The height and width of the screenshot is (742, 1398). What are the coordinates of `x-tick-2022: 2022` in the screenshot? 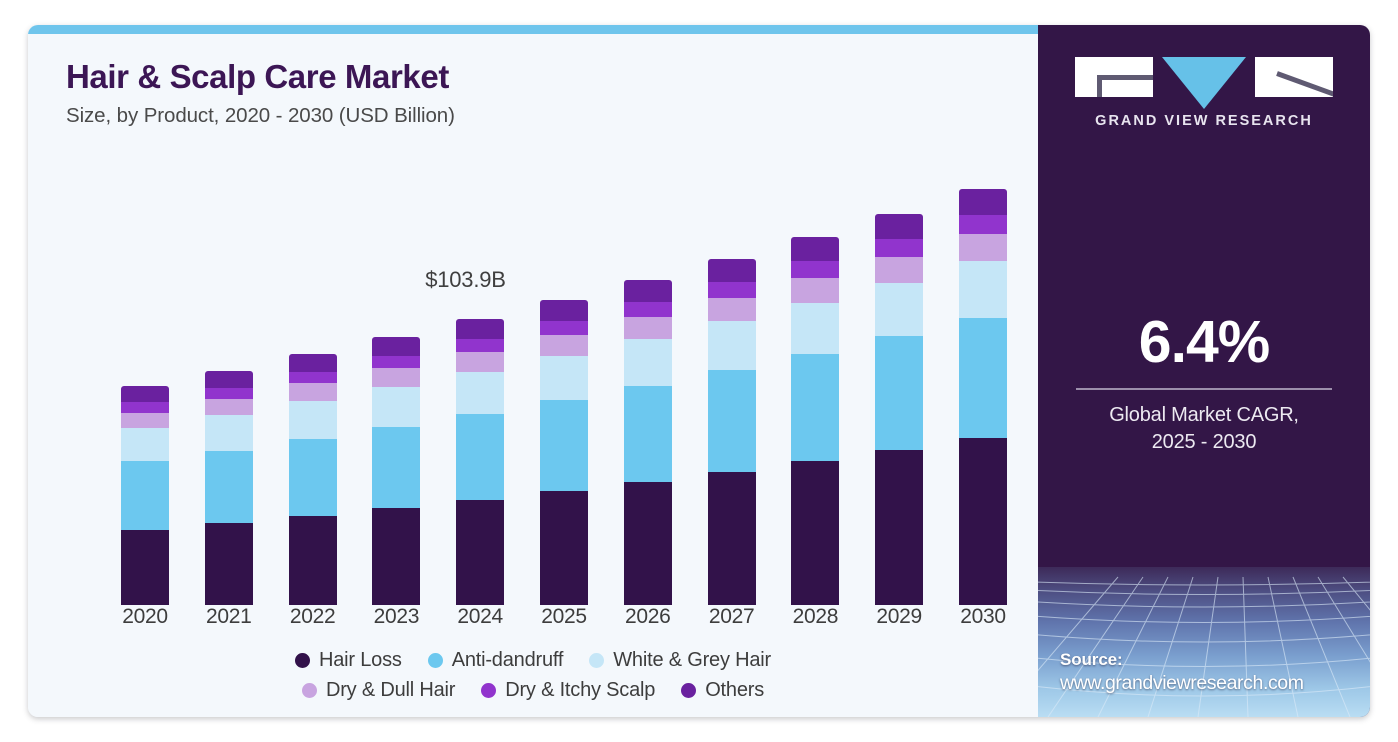 It's located at (312, 616).